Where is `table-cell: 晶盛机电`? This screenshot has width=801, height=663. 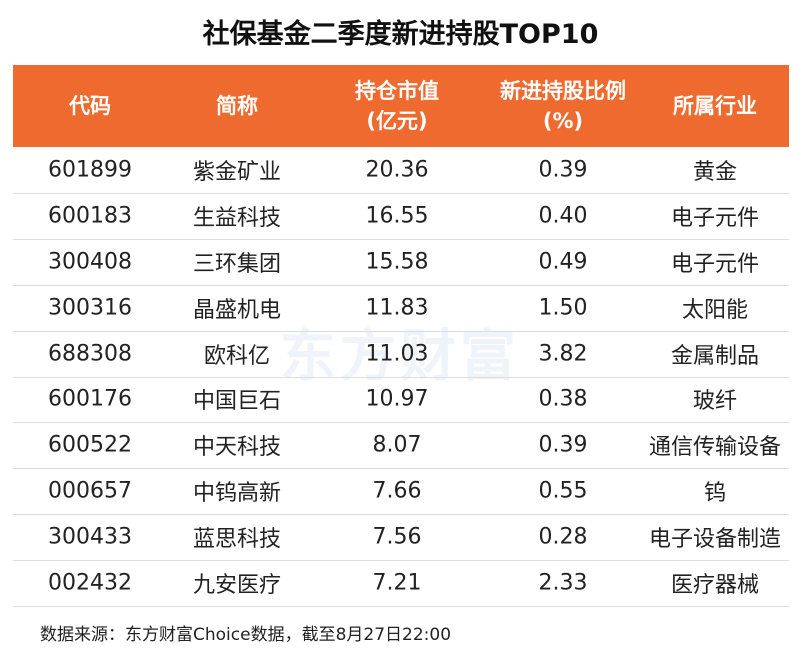 table-cell: 晶盛机电 is located at coordinates (237, 310).